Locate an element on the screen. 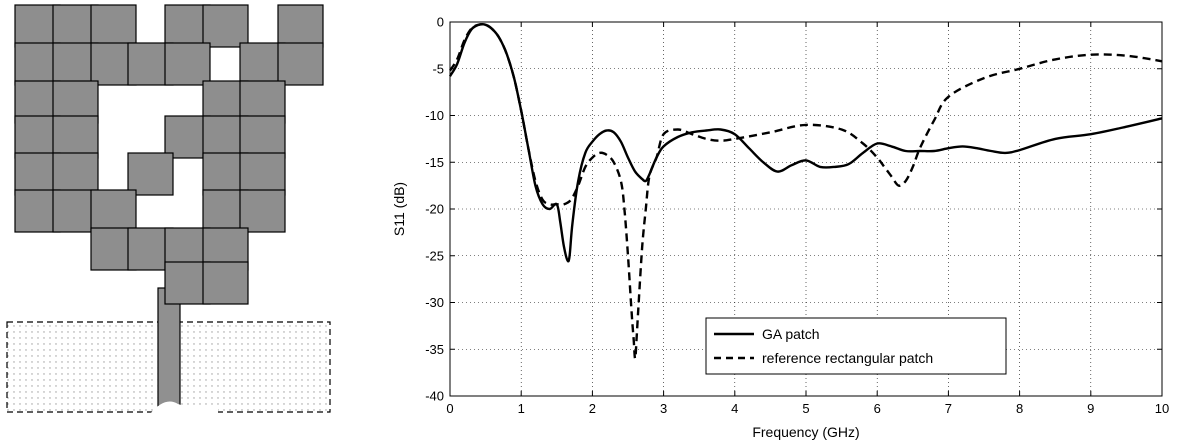  y-tick-label: -15 is located at coordinates (434, 162).